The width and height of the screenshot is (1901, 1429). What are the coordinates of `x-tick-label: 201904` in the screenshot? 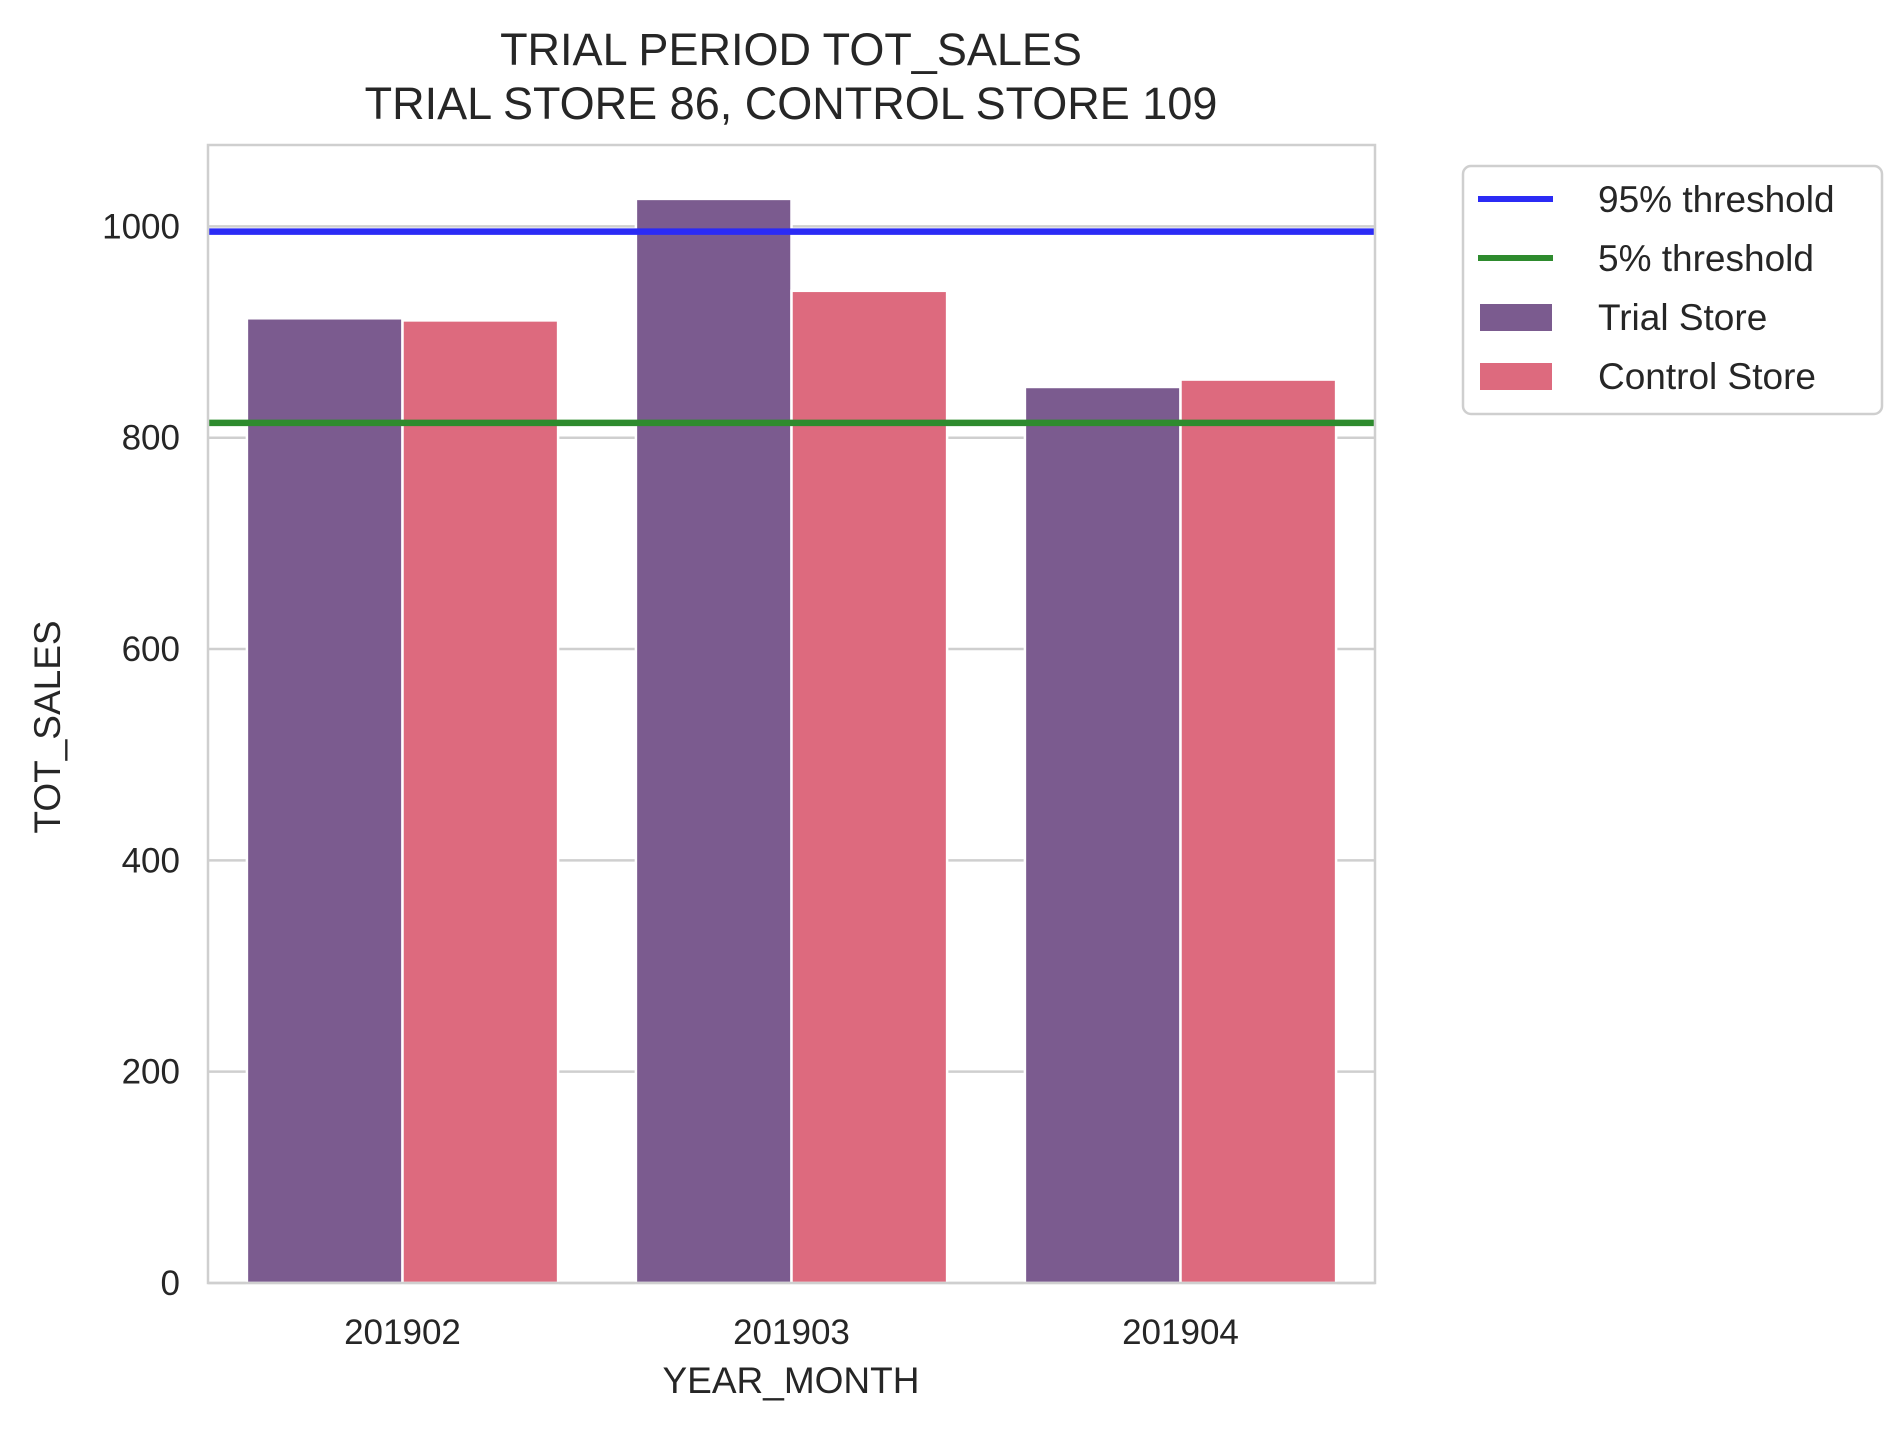 It's located at (1180, 1332).